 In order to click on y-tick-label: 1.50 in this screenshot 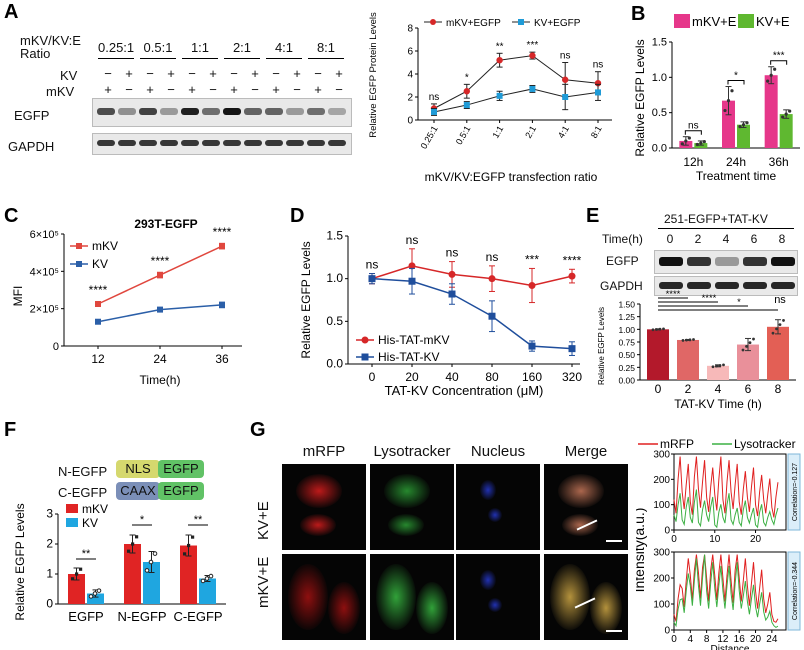, I will do `click(626, 305)`.